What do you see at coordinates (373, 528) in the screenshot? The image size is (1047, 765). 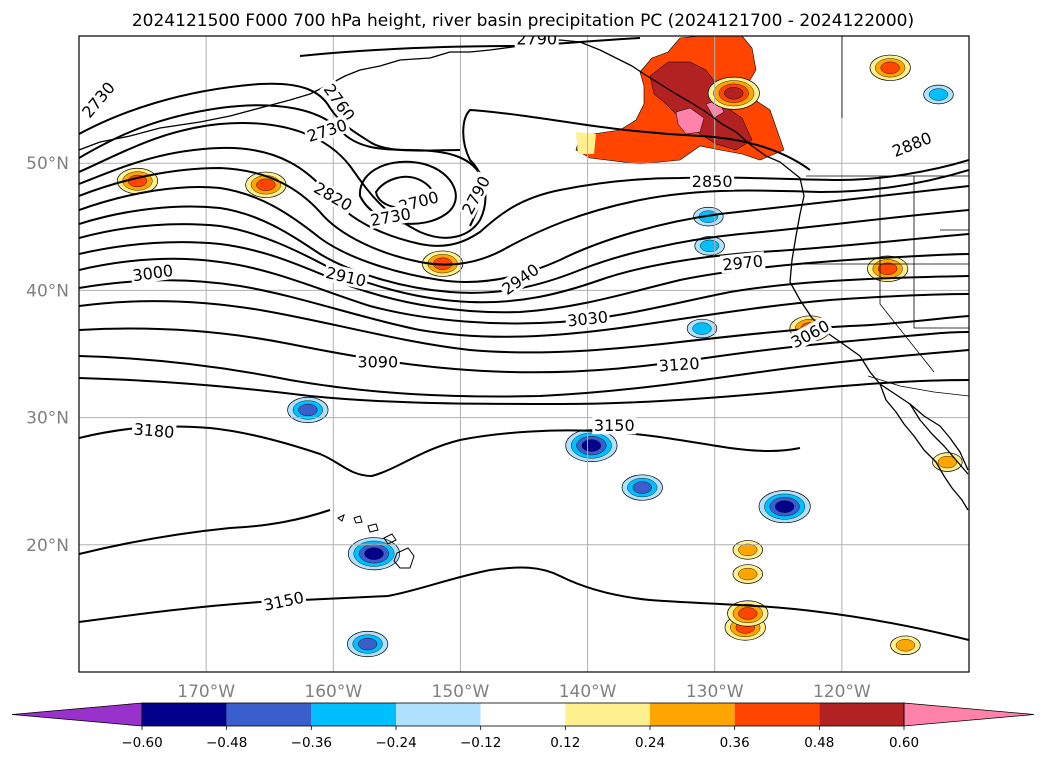 I see `island-oahu` at bounding box center [373, 528].